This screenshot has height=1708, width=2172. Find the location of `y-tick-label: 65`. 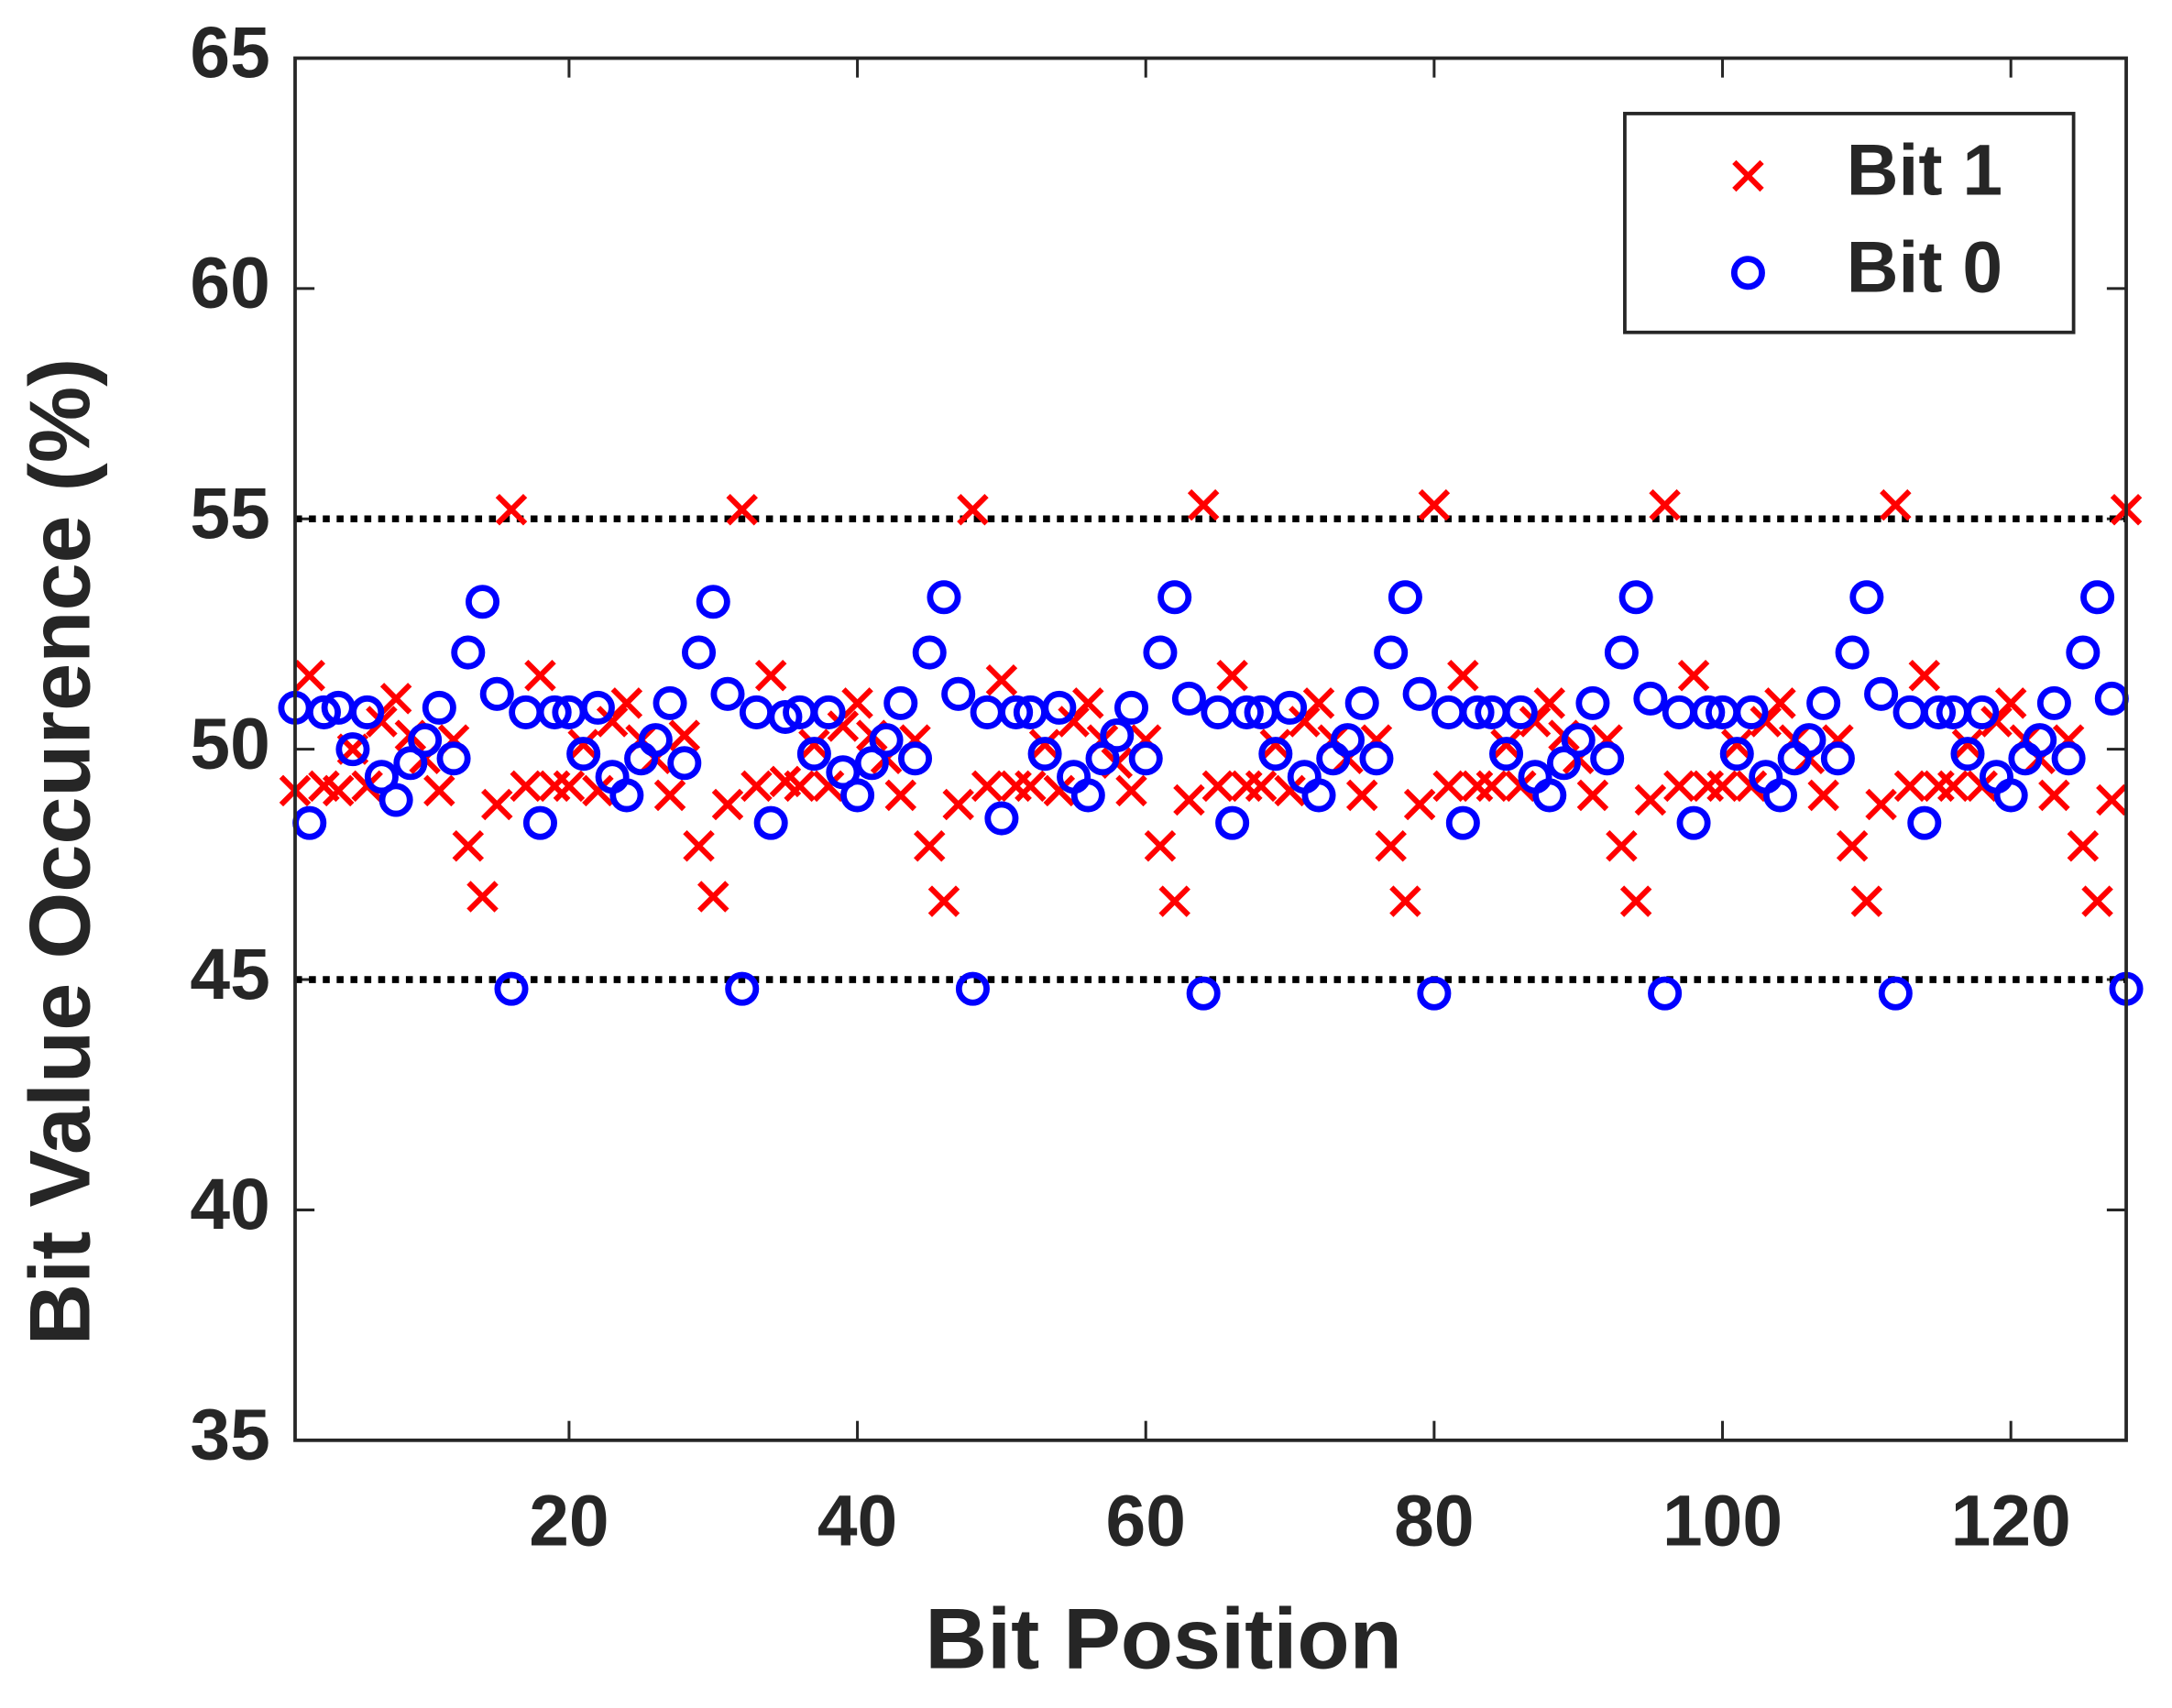

y-tick-label: 65 is located at coordinates (229, 53).